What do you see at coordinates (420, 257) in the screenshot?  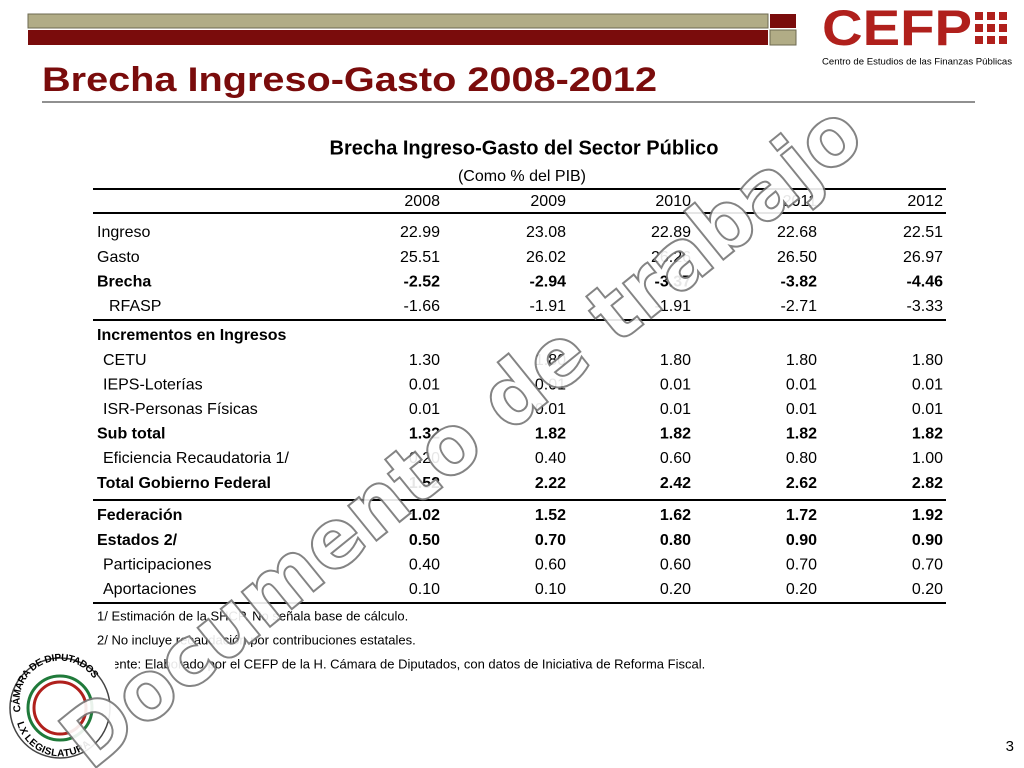 I see `cell: 25.51` at bounding box center [420, 257].